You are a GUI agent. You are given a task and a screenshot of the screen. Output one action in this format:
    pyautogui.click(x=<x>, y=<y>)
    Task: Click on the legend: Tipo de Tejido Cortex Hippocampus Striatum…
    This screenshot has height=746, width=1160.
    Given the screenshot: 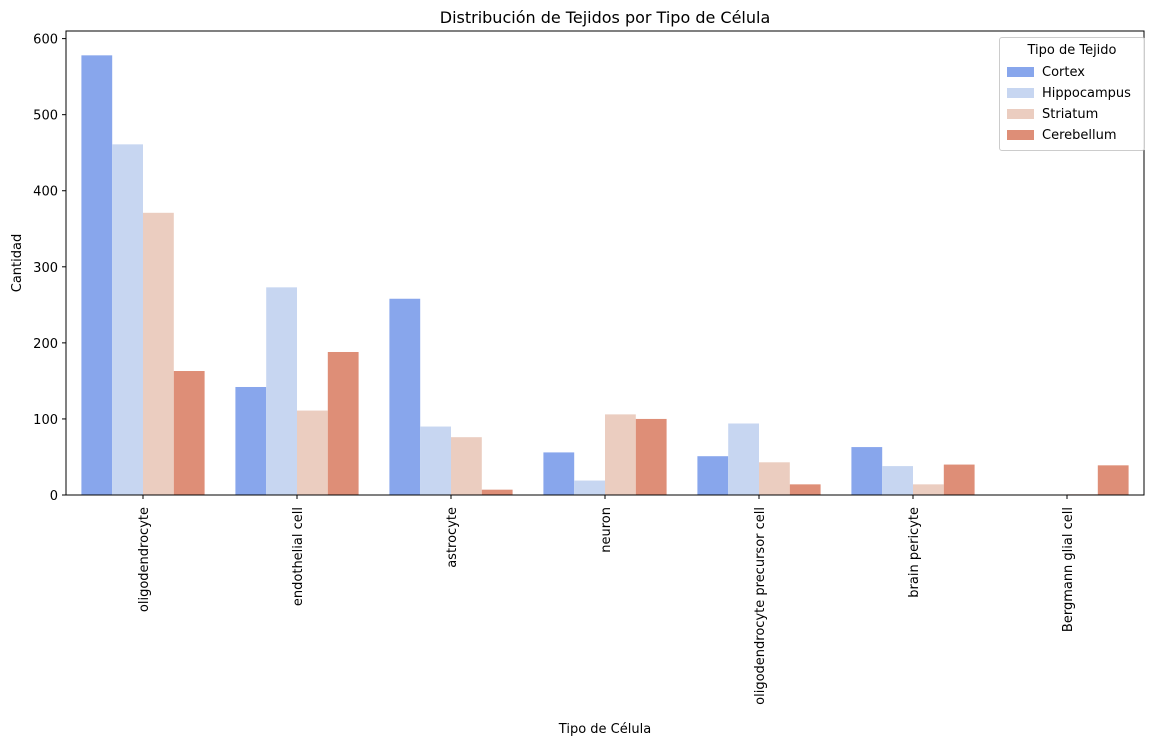 What is the action you would take?
    pyautogui.click(x=1072, y=94)
    